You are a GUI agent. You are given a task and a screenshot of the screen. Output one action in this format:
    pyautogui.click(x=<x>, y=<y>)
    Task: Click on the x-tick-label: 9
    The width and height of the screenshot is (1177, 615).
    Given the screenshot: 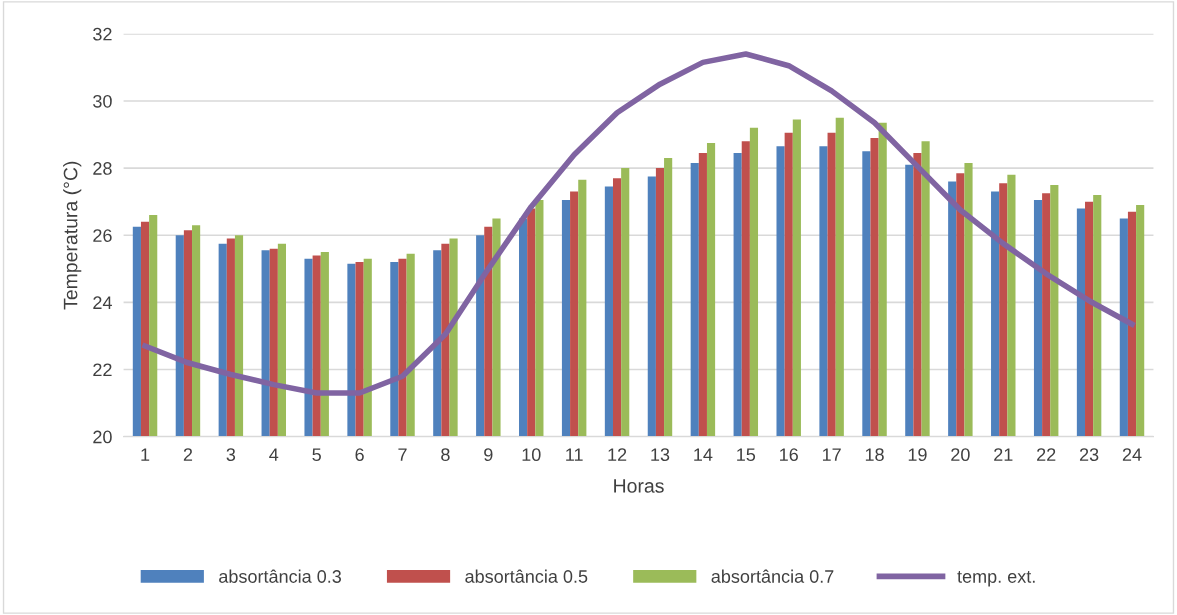 What is the action you would take?
    pyautogui.click(x=488, y=455)
    